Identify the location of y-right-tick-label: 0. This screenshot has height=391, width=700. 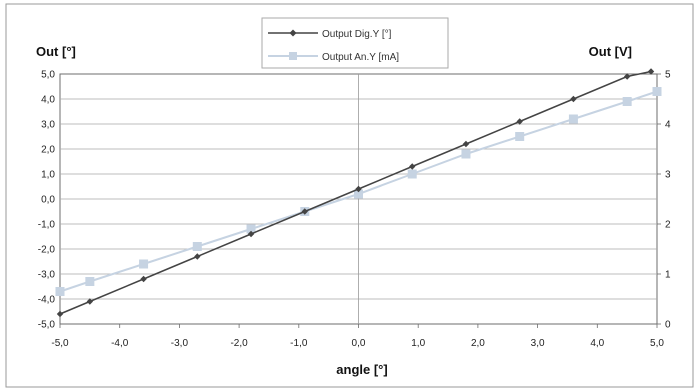
(668, 325).